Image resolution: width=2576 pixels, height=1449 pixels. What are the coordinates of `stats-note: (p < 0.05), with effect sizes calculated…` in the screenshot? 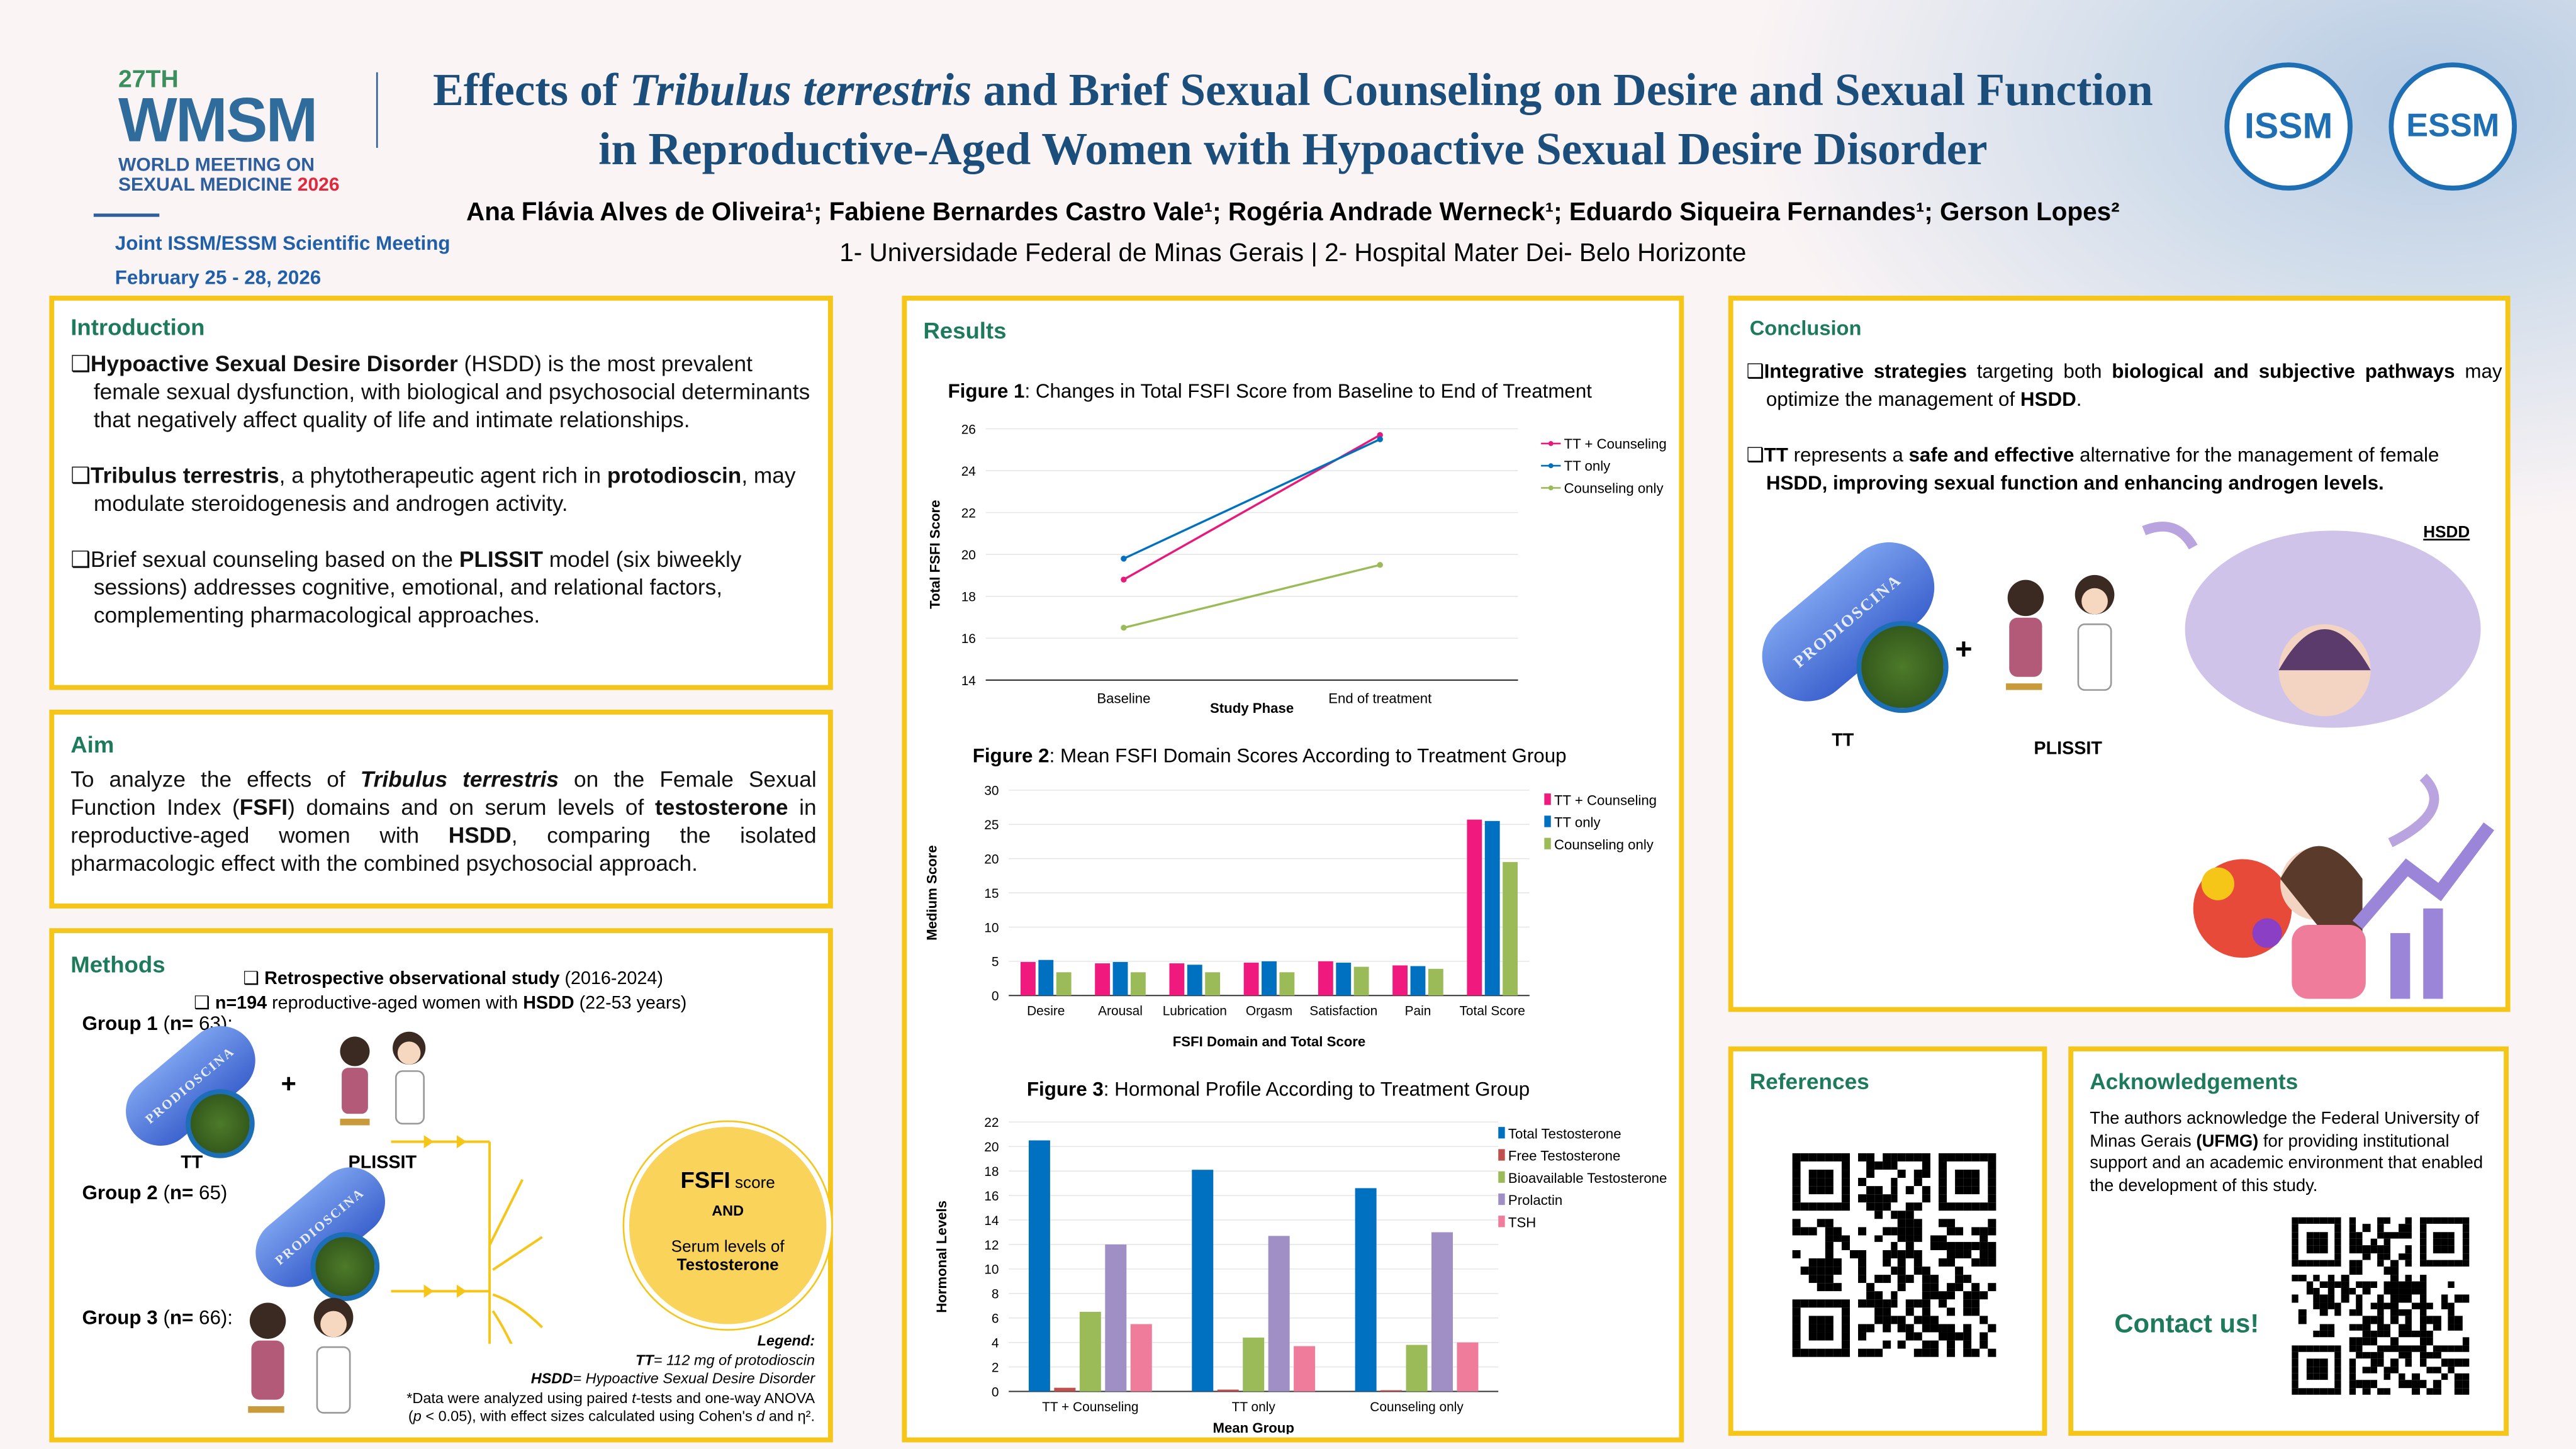 It's located at (610, 1417).